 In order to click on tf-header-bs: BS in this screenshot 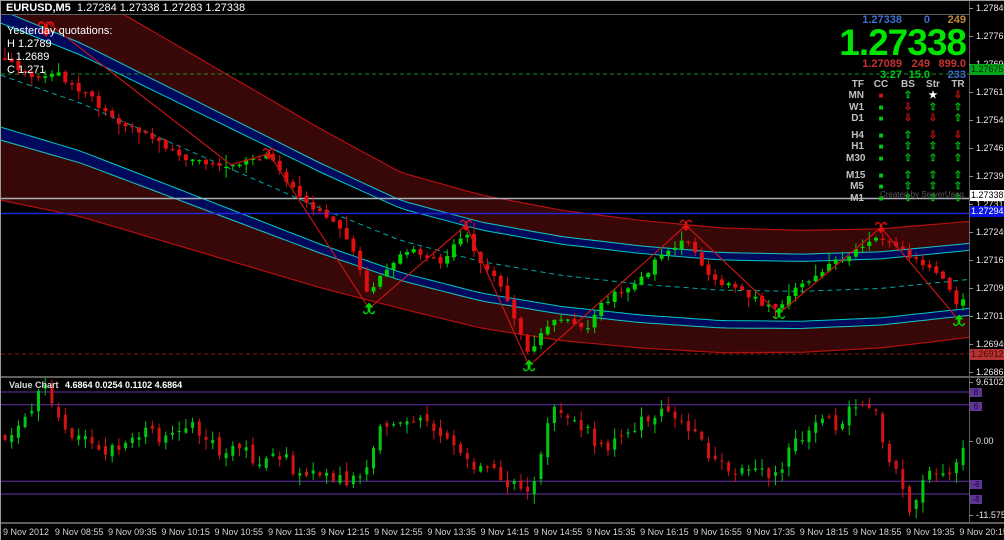, I will do `click(908, 84)`.